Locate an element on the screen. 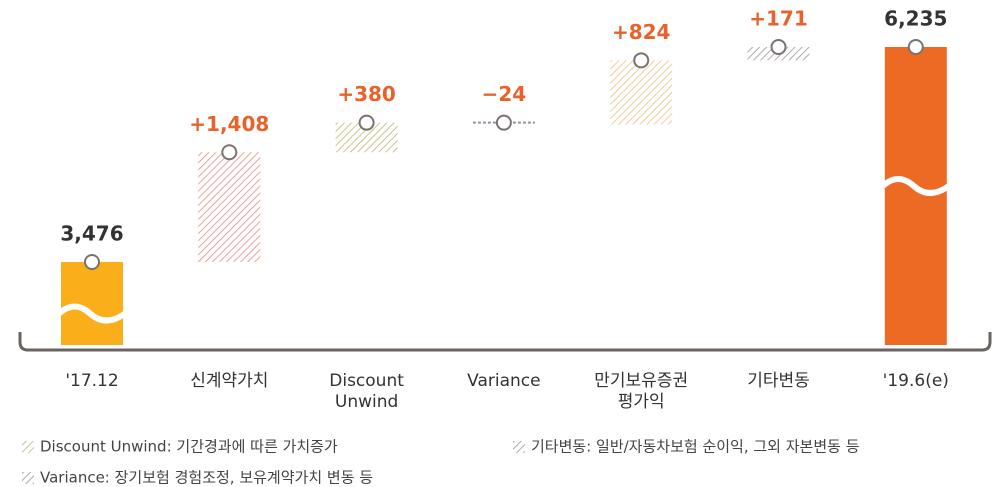 The image size is (995, 487). x-tick-label: '17.12 is located at coordinates (91, 381).